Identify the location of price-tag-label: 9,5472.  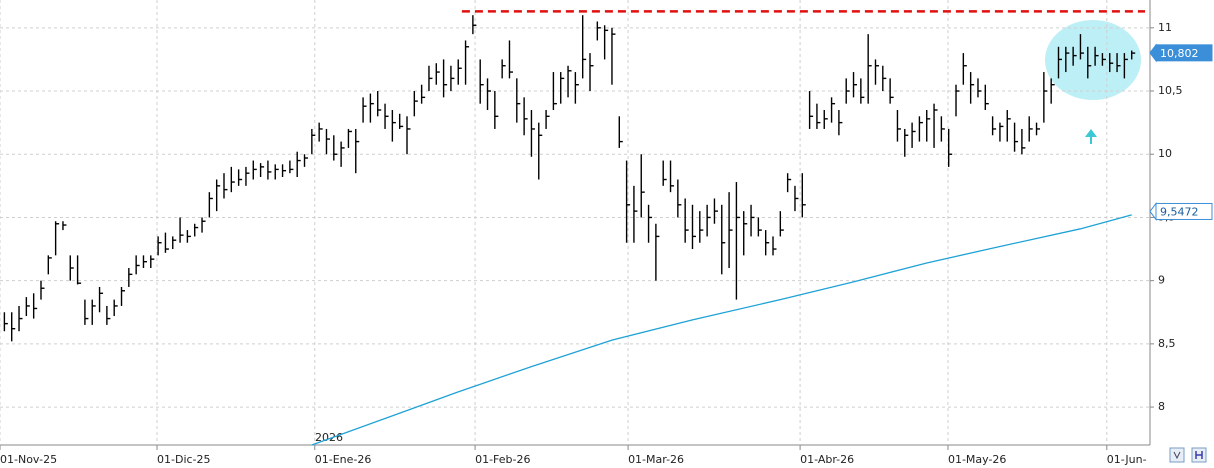
(1179, 211).